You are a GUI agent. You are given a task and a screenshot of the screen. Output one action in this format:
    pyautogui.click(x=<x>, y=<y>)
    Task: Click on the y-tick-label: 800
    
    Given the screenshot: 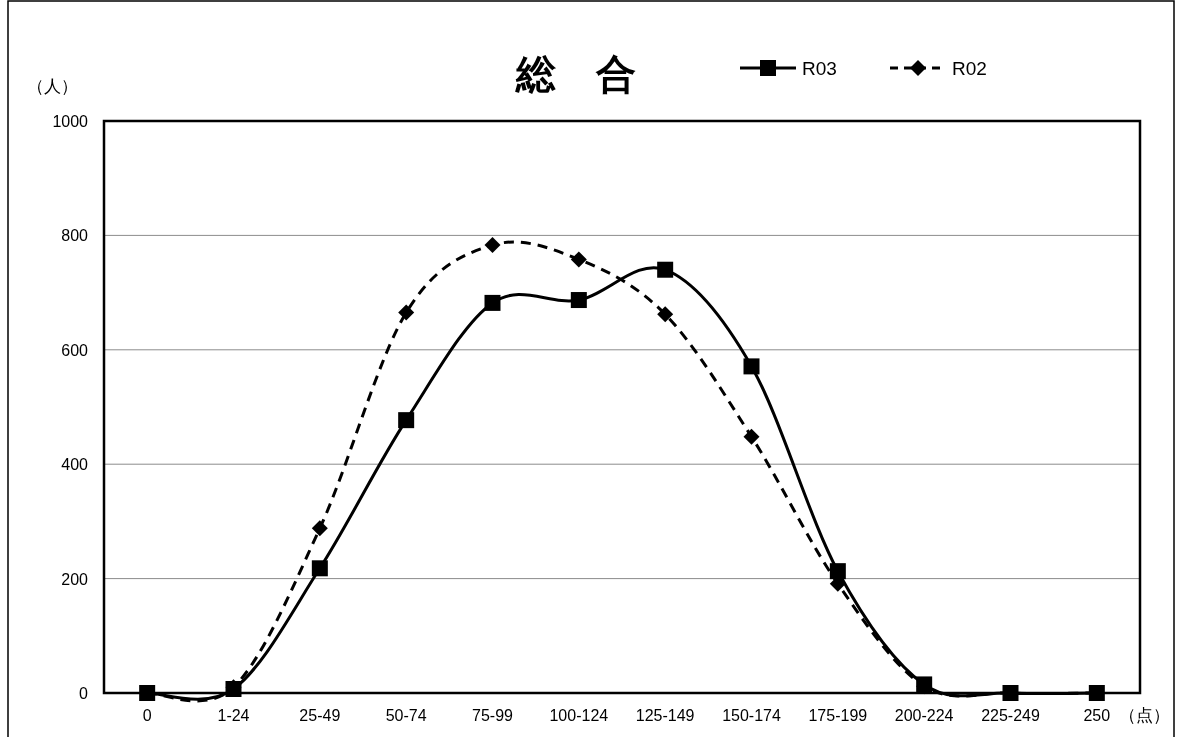 What is the action you would take?
    pyautogui.click(x=75, y=236)
    